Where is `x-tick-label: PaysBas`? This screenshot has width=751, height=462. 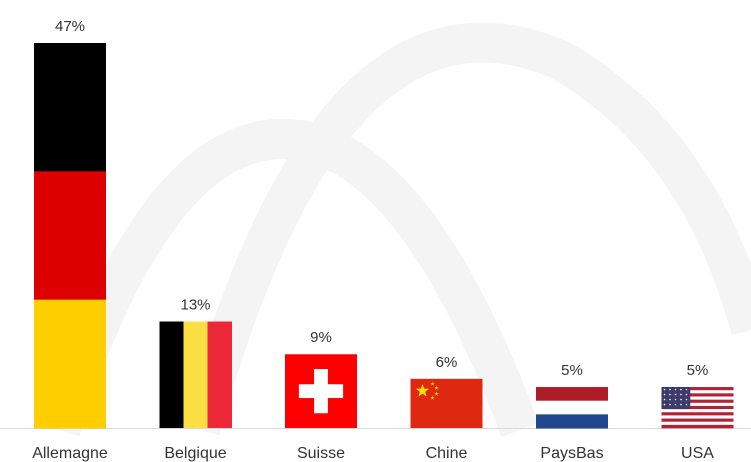
x-tick-label: PaysBas is located at coordinates (571, 453).